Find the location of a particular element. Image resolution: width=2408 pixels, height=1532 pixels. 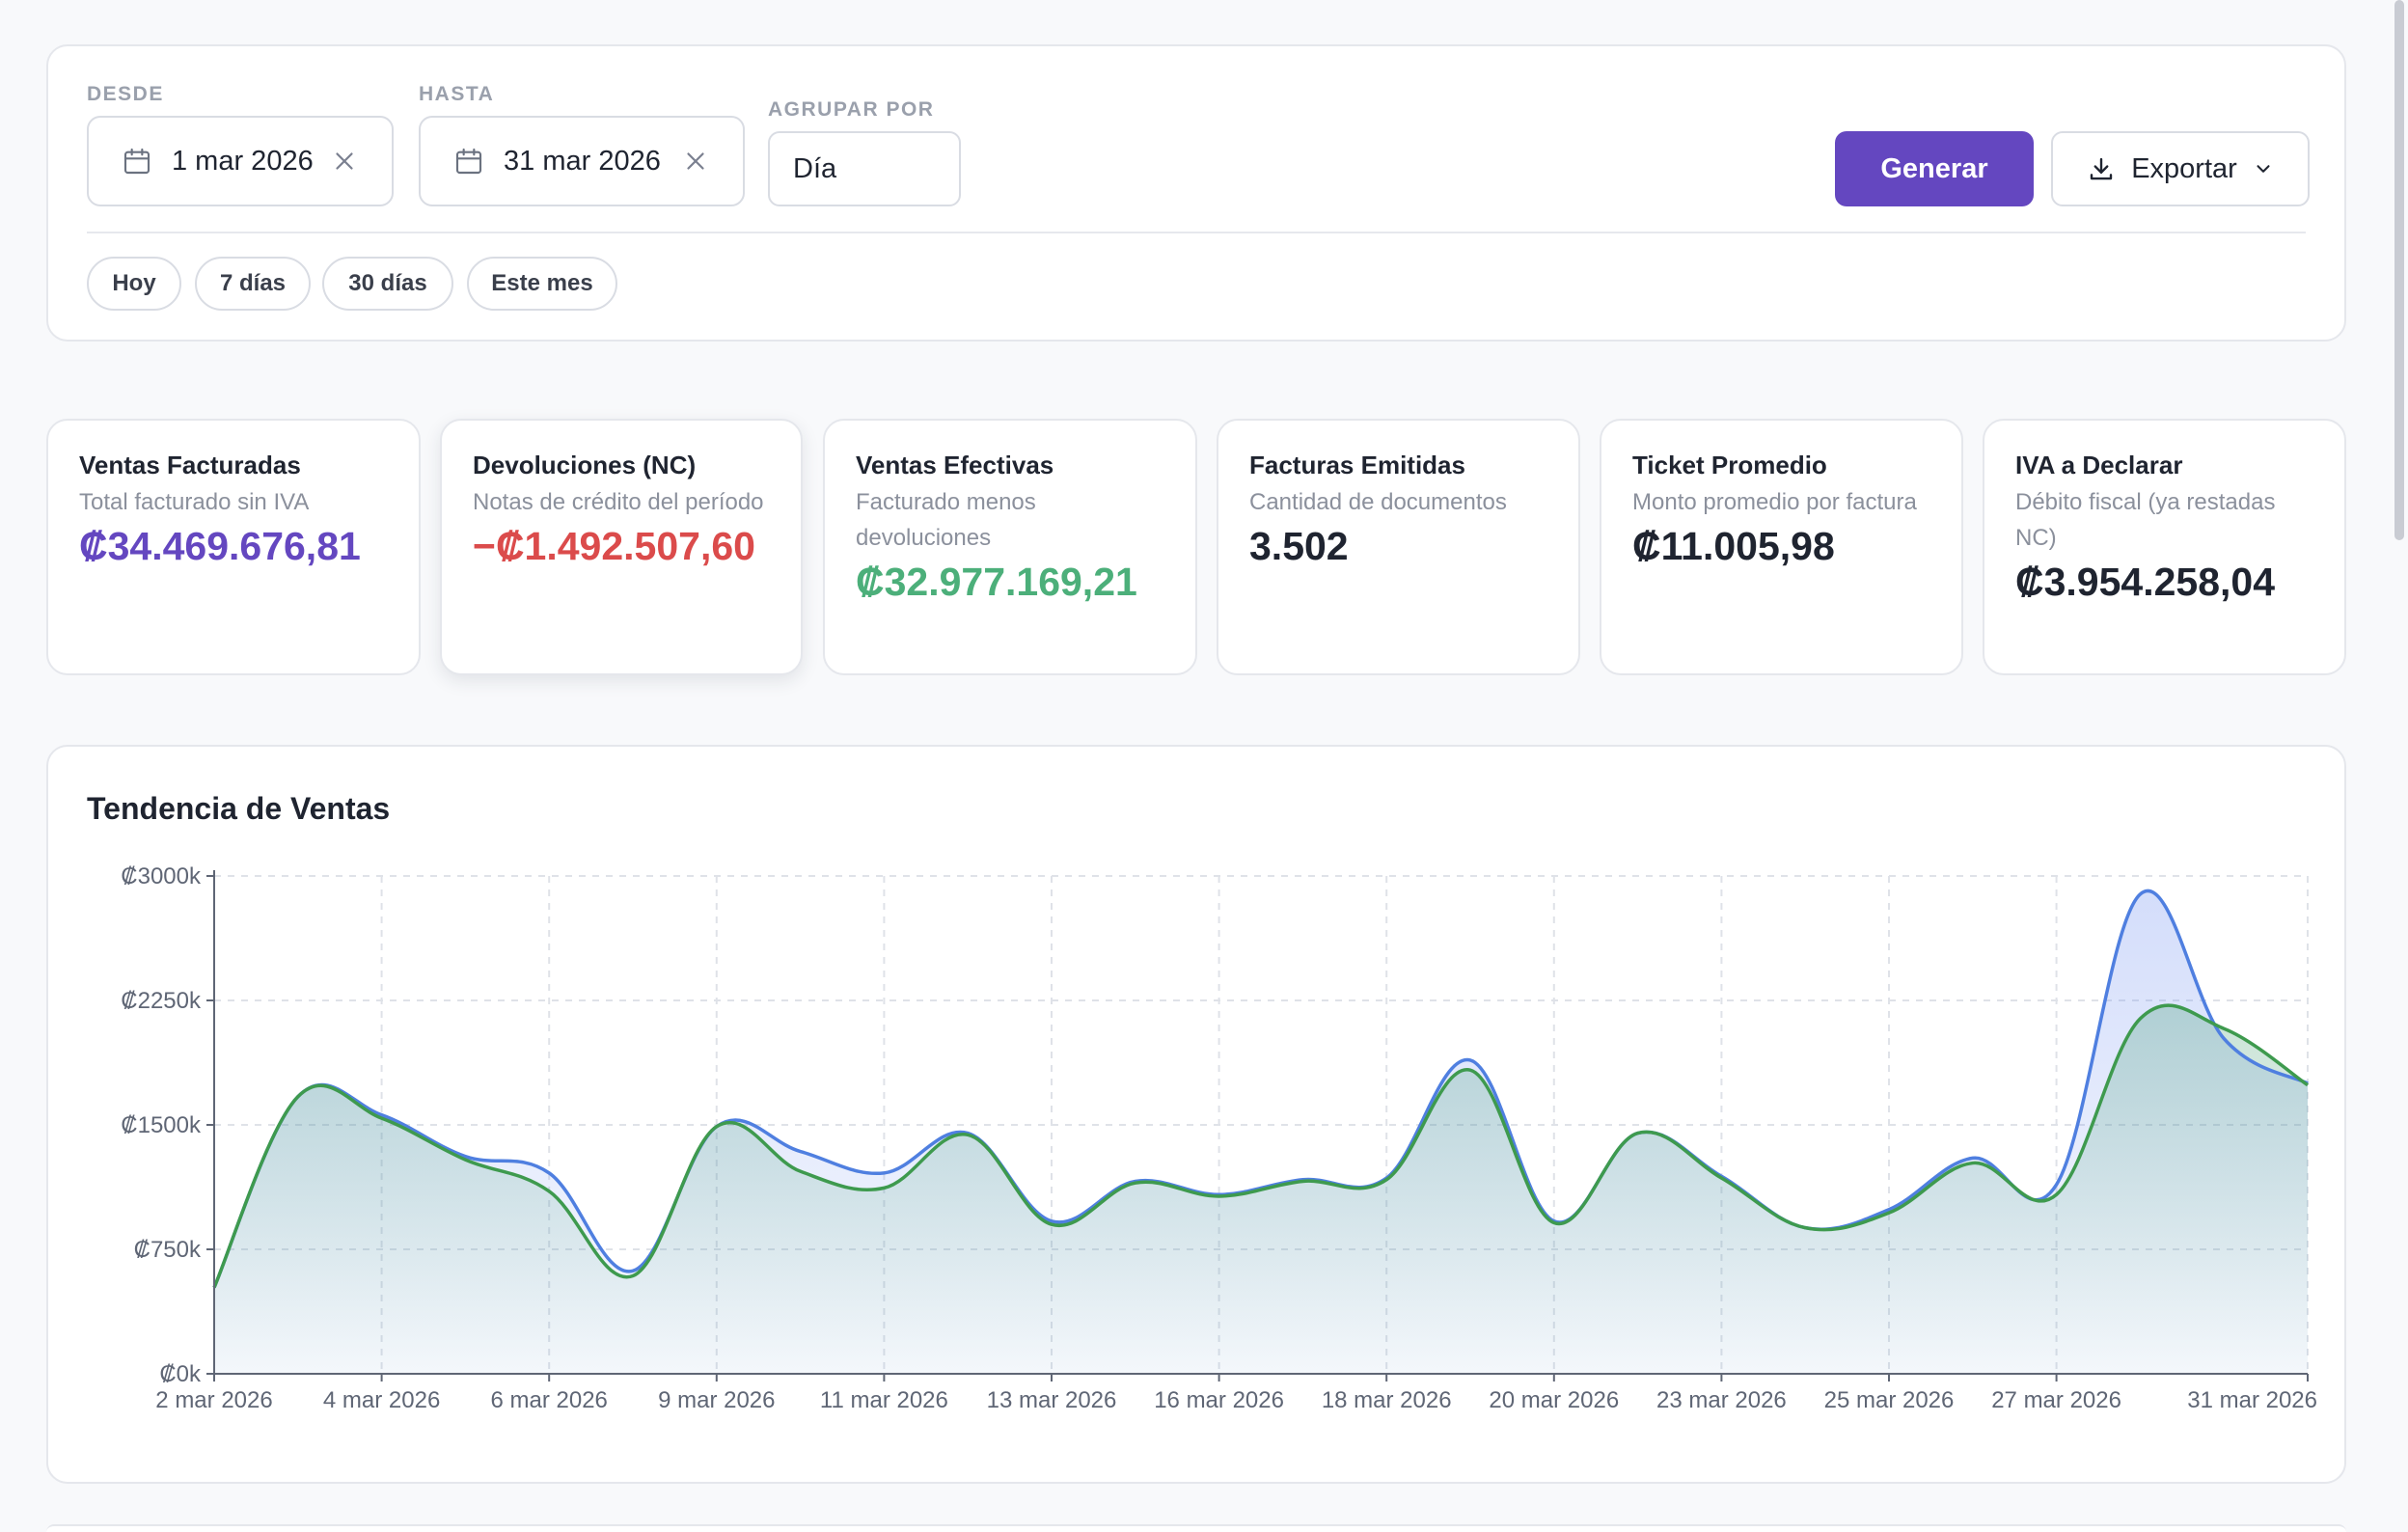

x-tick-label: 4 mar 2026 is located at coordinates (381, 1400).